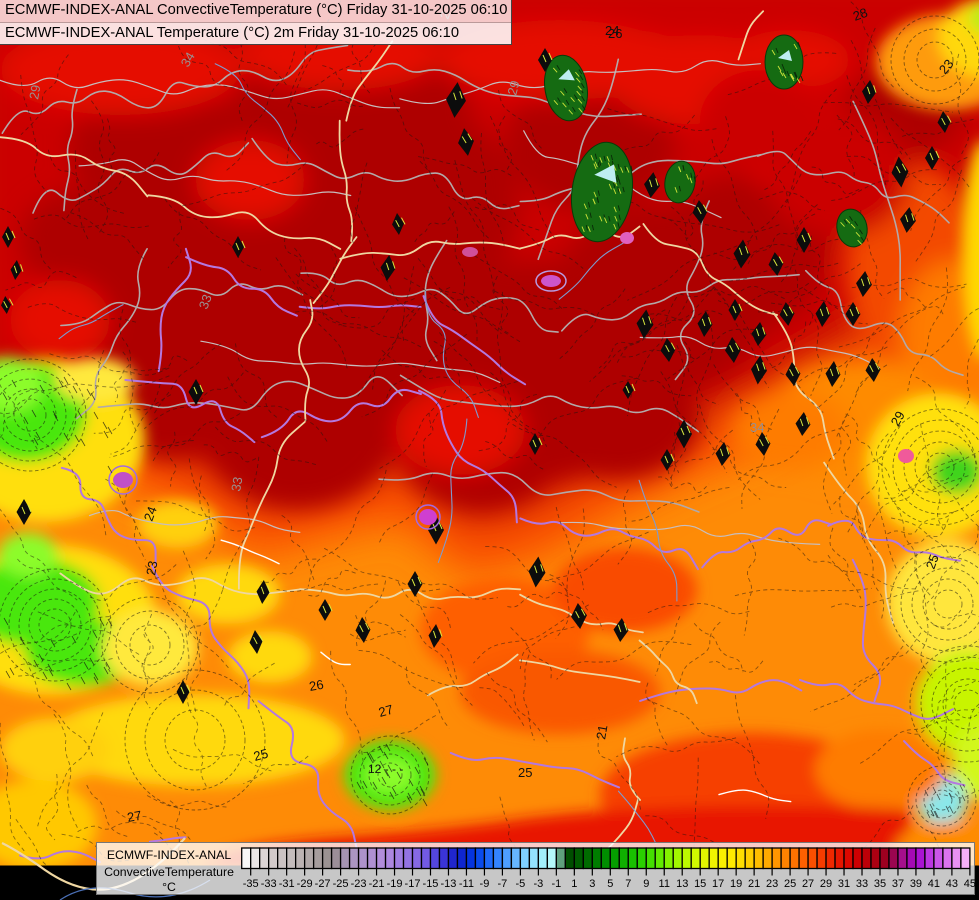  What do you see at coordinates (413, 884) in the screenshot?
I see `svg-text: -17` at bounding box center [413, 884].